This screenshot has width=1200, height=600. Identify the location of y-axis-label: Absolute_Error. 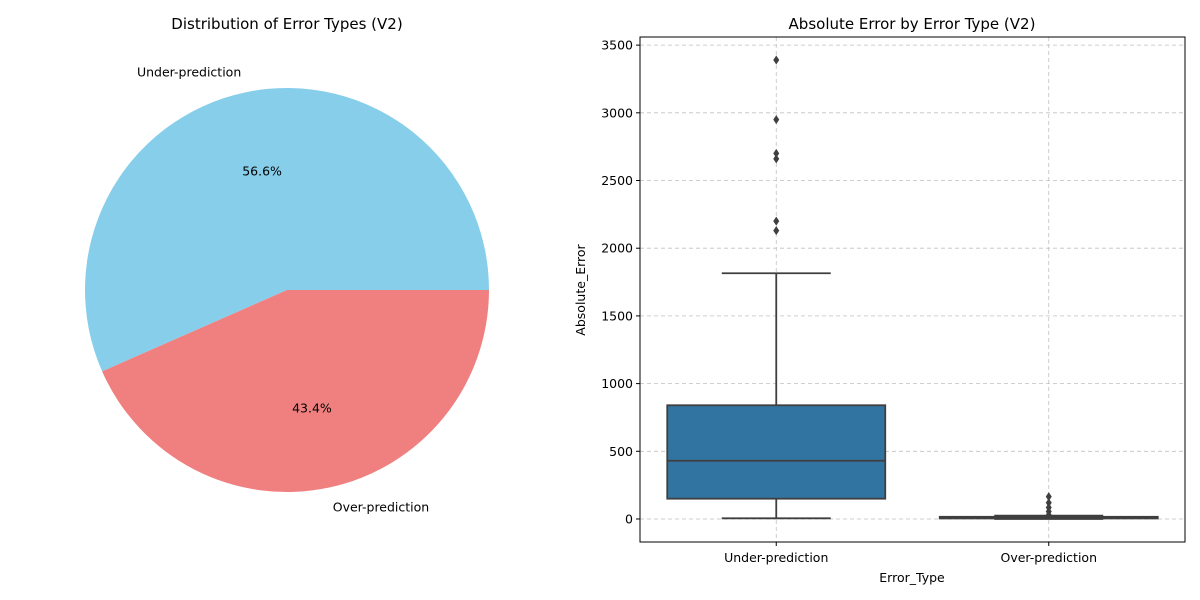
(580, 289).